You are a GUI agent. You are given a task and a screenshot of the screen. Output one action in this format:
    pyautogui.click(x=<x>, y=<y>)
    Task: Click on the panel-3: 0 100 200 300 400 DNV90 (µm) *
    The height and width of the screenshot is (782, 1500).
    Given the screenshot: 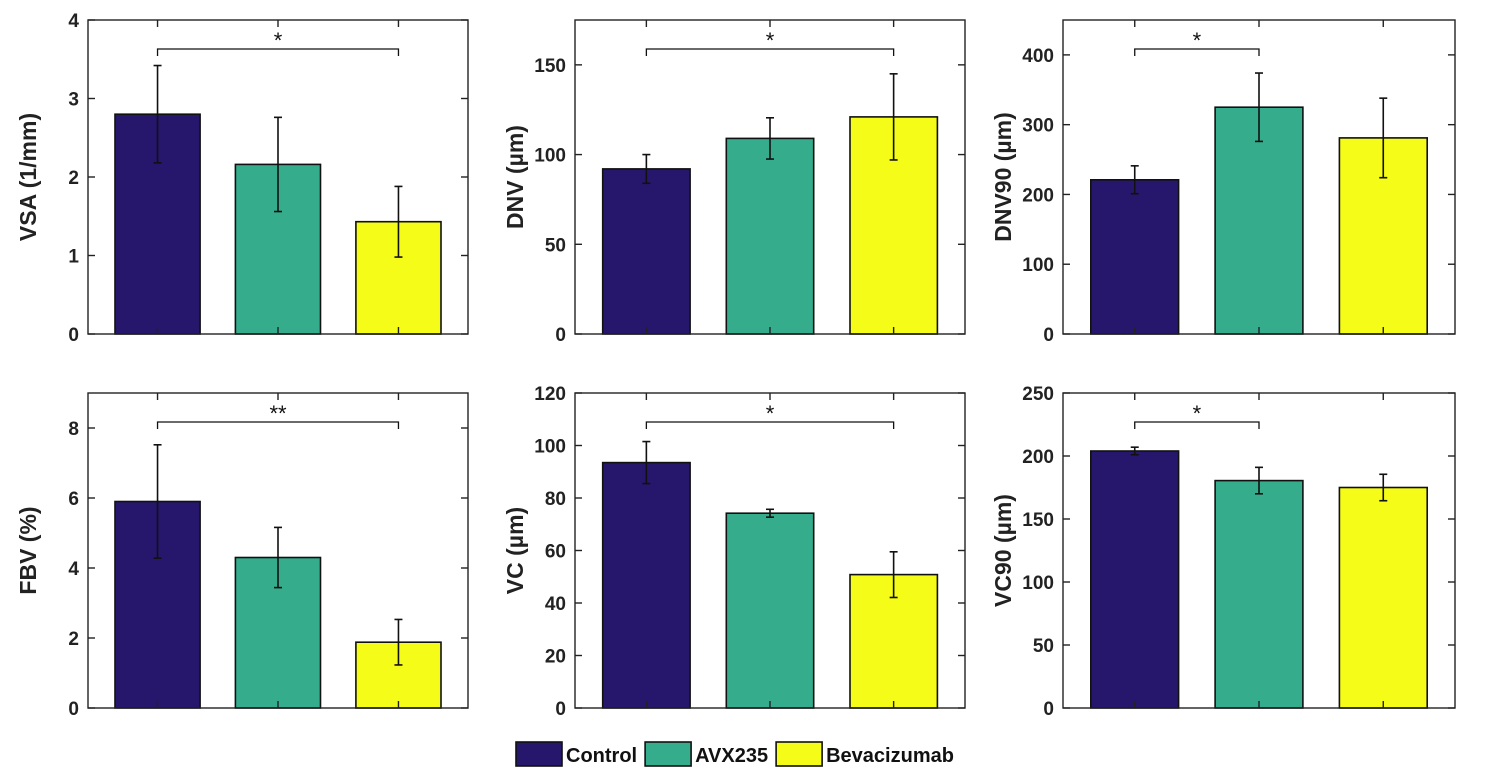 What is the action you would take?
    pyautogui.click(x=1223, y=182)
    